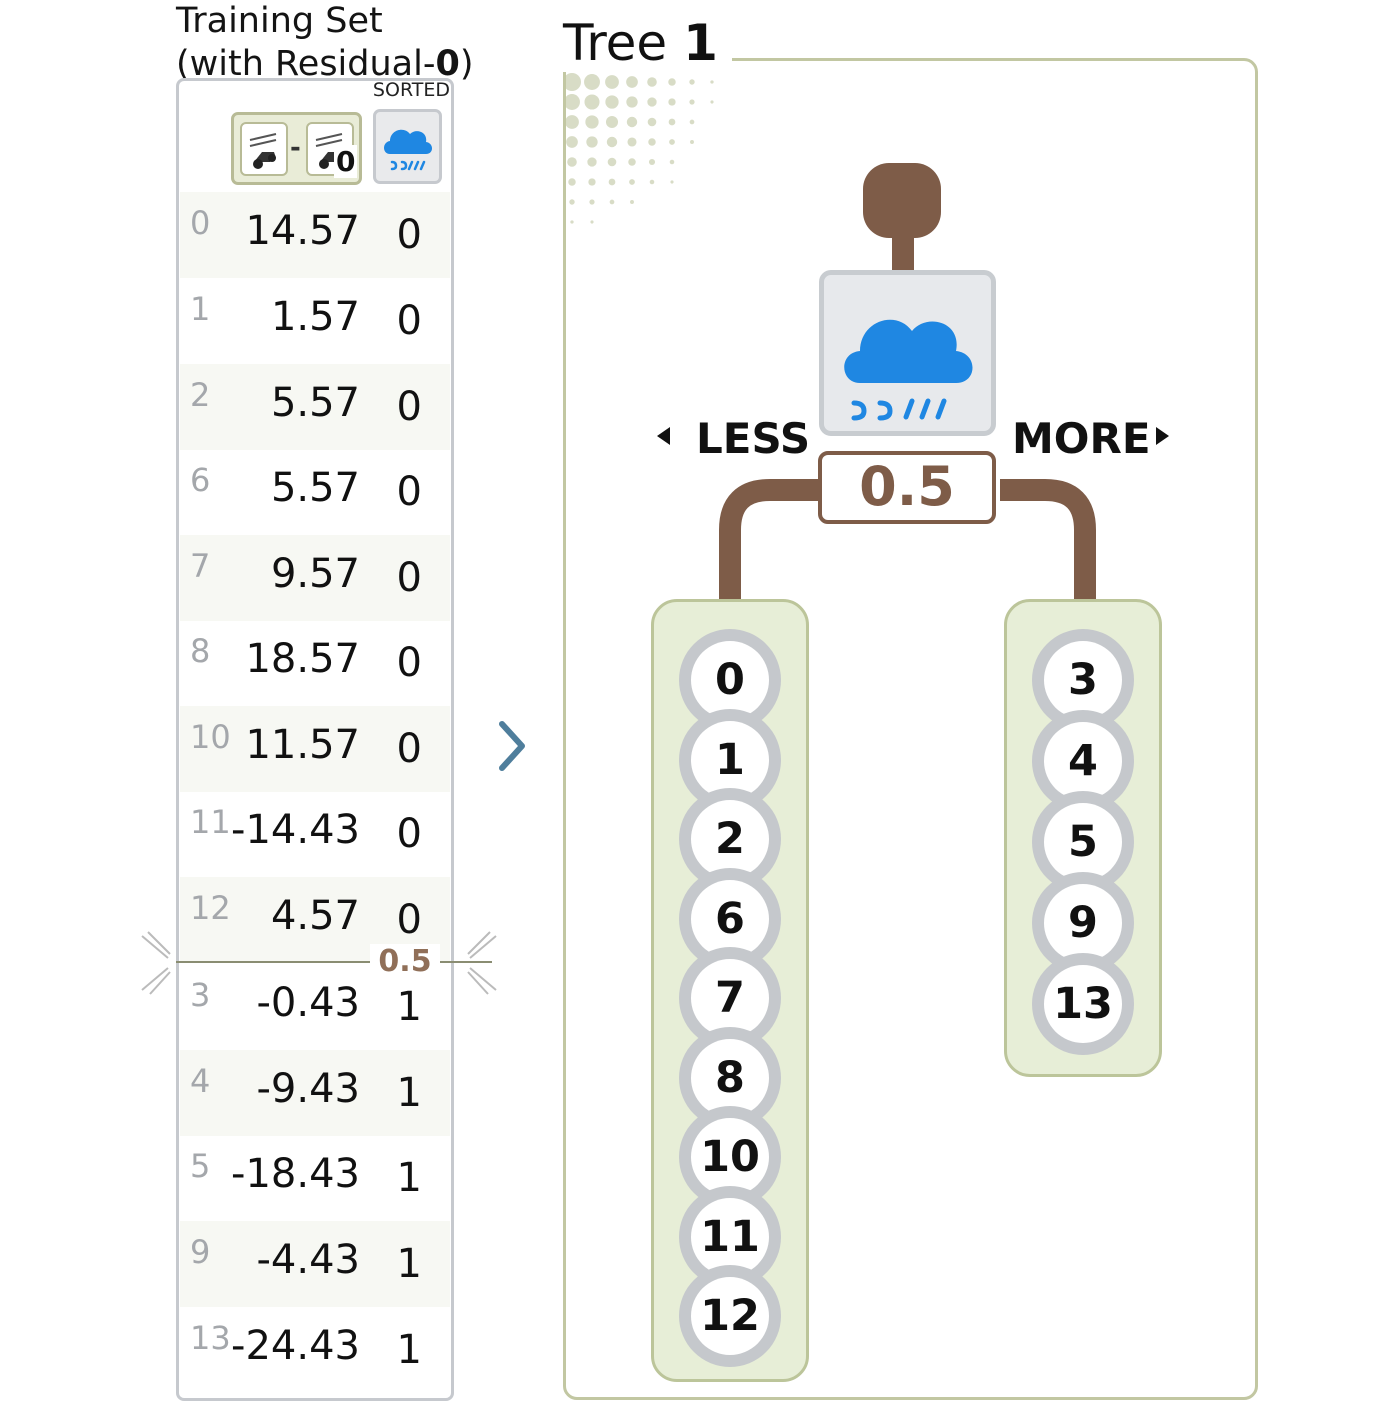 Image resolution: width=1400 pixels, height=1404 pixels. I want to click on row-index: 8, so click(200, 651).